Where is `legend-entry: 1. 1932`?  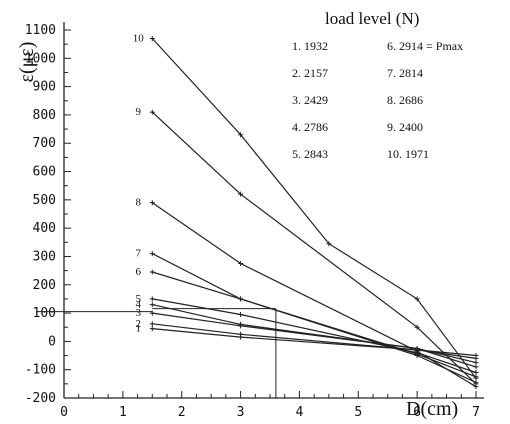 legend-entry: 1. 1932 is located at coordinates (310, 46).